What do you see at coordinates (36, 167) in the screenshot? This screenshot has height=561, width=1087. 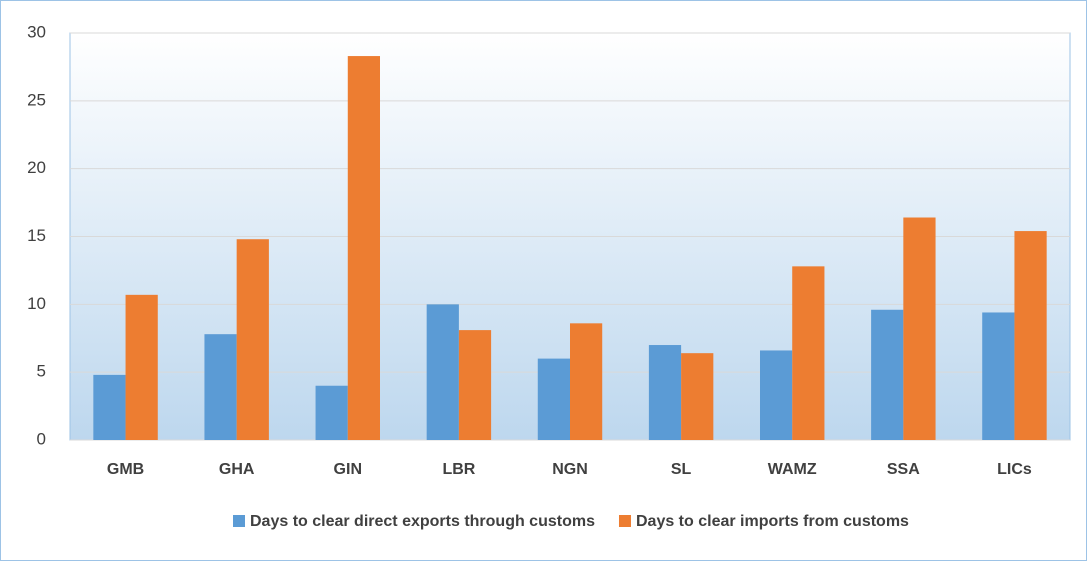 I see `y-tick-label: 20` at bounding box center [36, 167].